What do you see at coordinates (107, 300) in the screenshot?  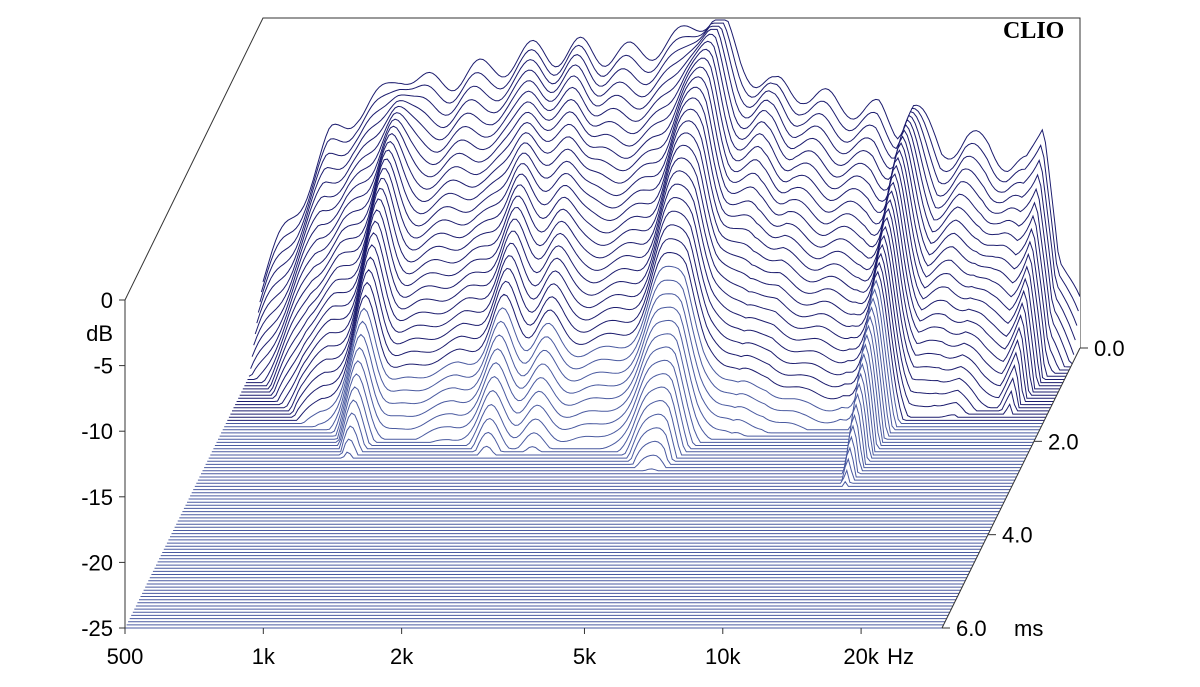 I see `y-tick-label: 0` at bounding box center [107, 300].